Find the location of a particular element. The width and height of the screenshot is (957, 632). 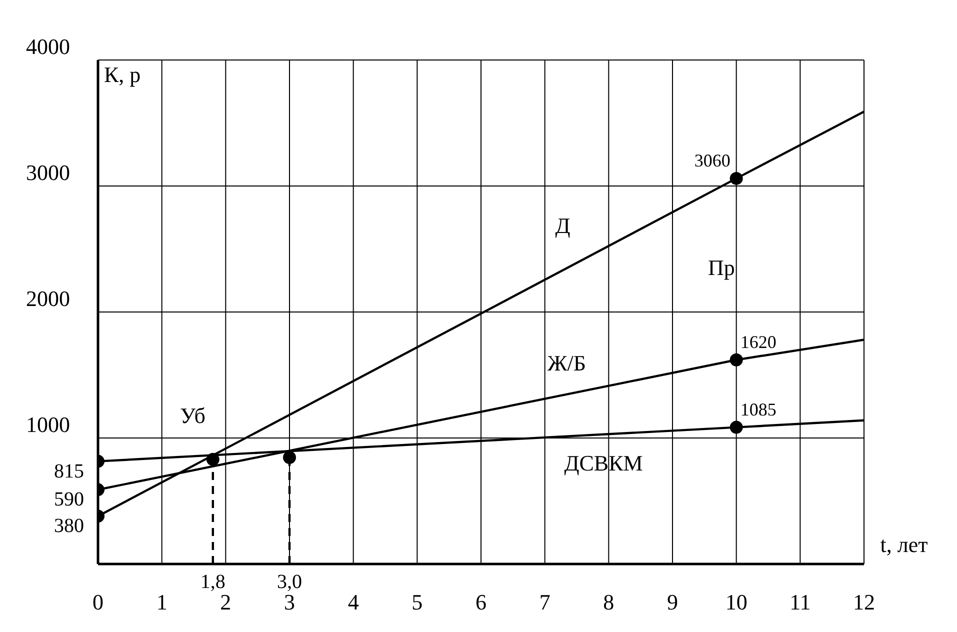

x-tick-label: 6 is located at coordinates (481, 602).